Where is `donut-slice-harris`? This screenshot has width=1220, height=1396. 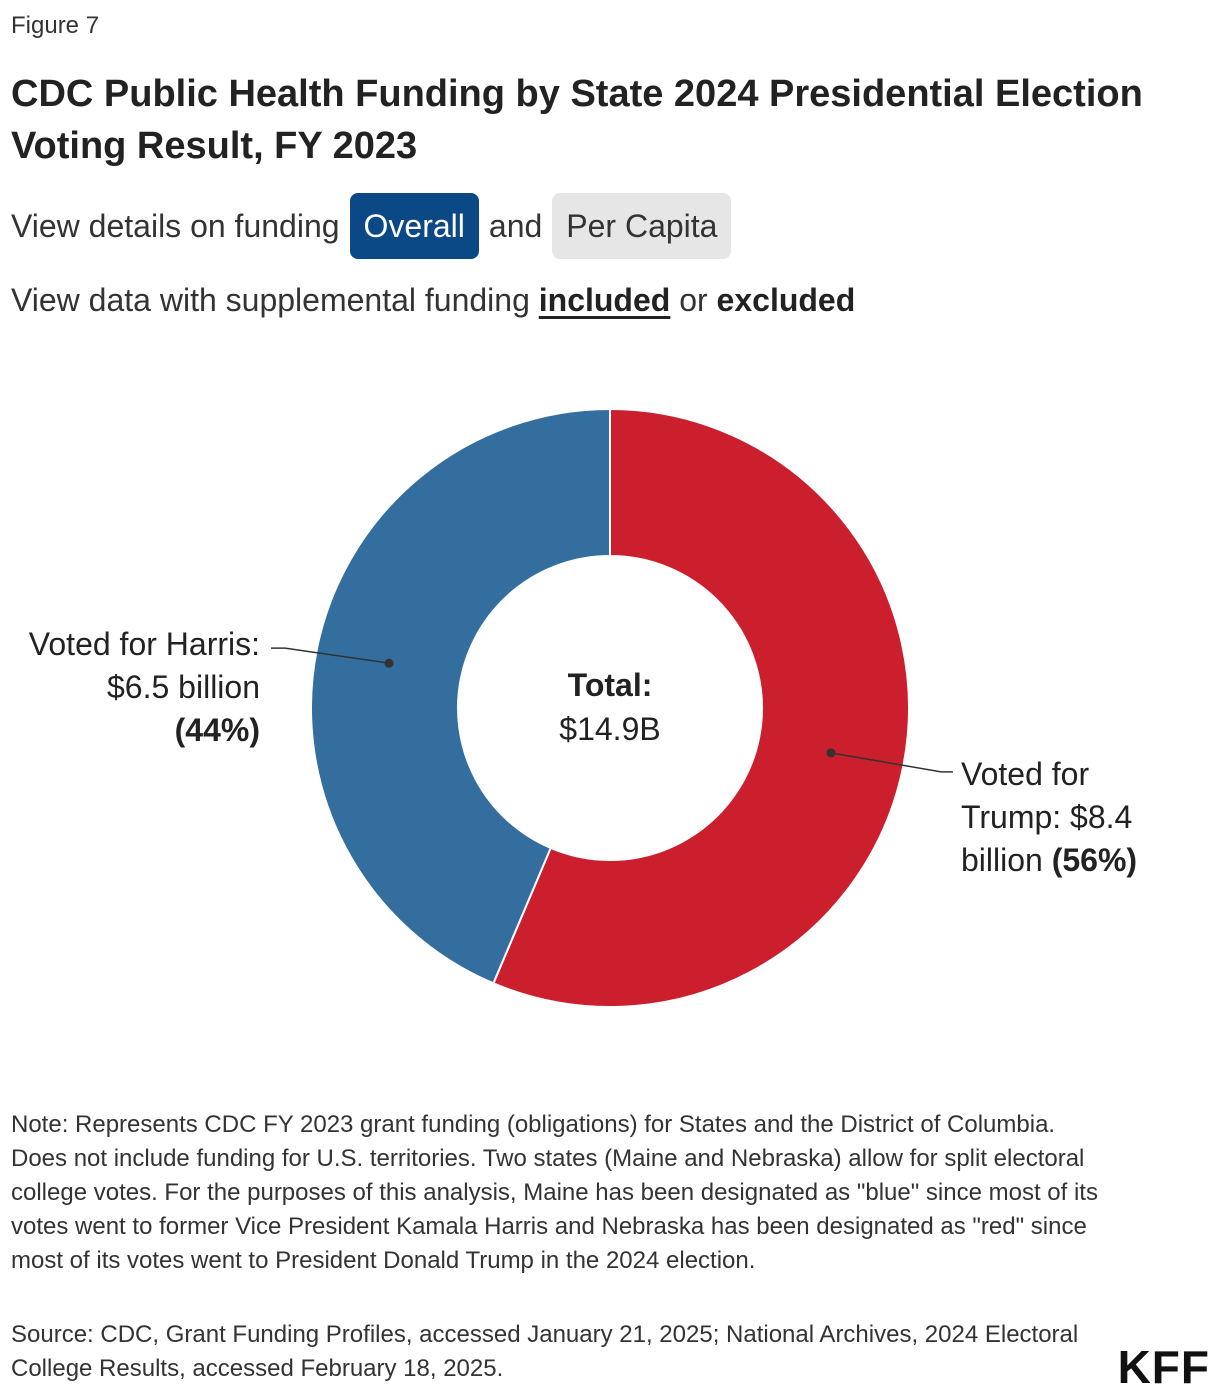
donut-slice-harris is located at coordinates (460, 696).